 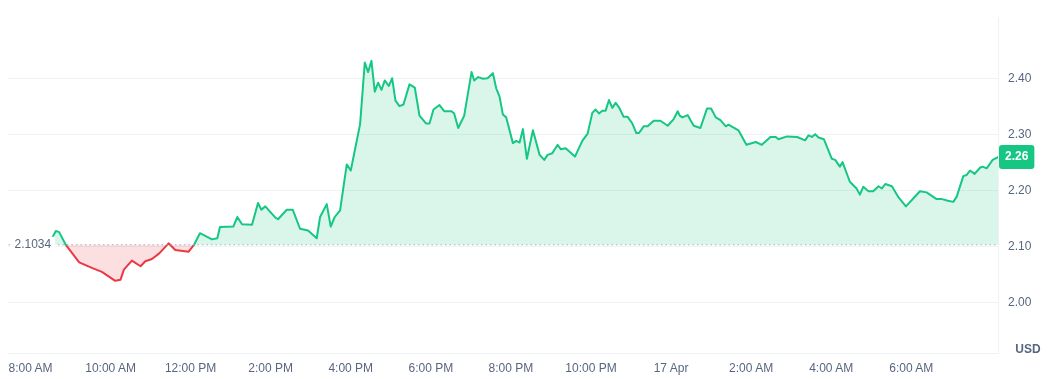 I want to click on y-axis-title: USD, so click(x=1028, y=349).